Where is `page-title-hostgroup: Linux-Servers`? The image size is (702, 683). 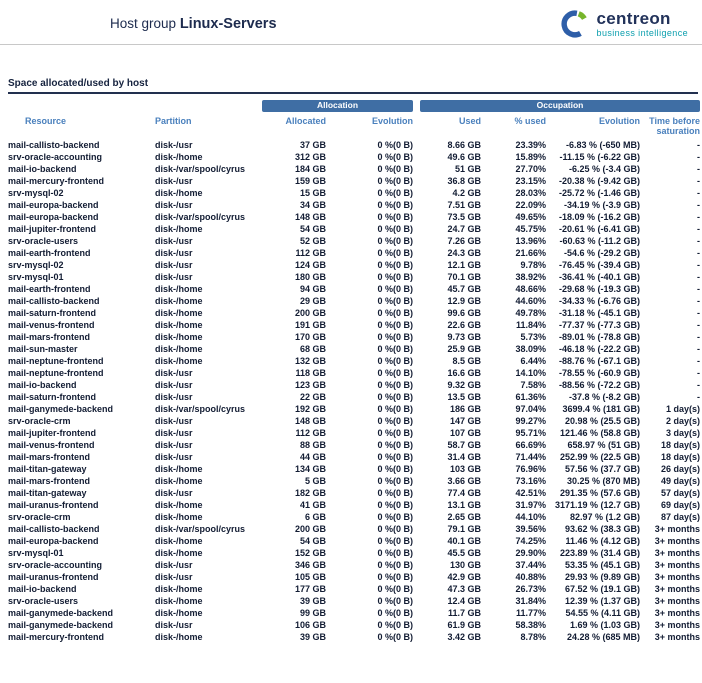 page-title-hostgroup: Linux-Servers is located at coordinates (228, 24).